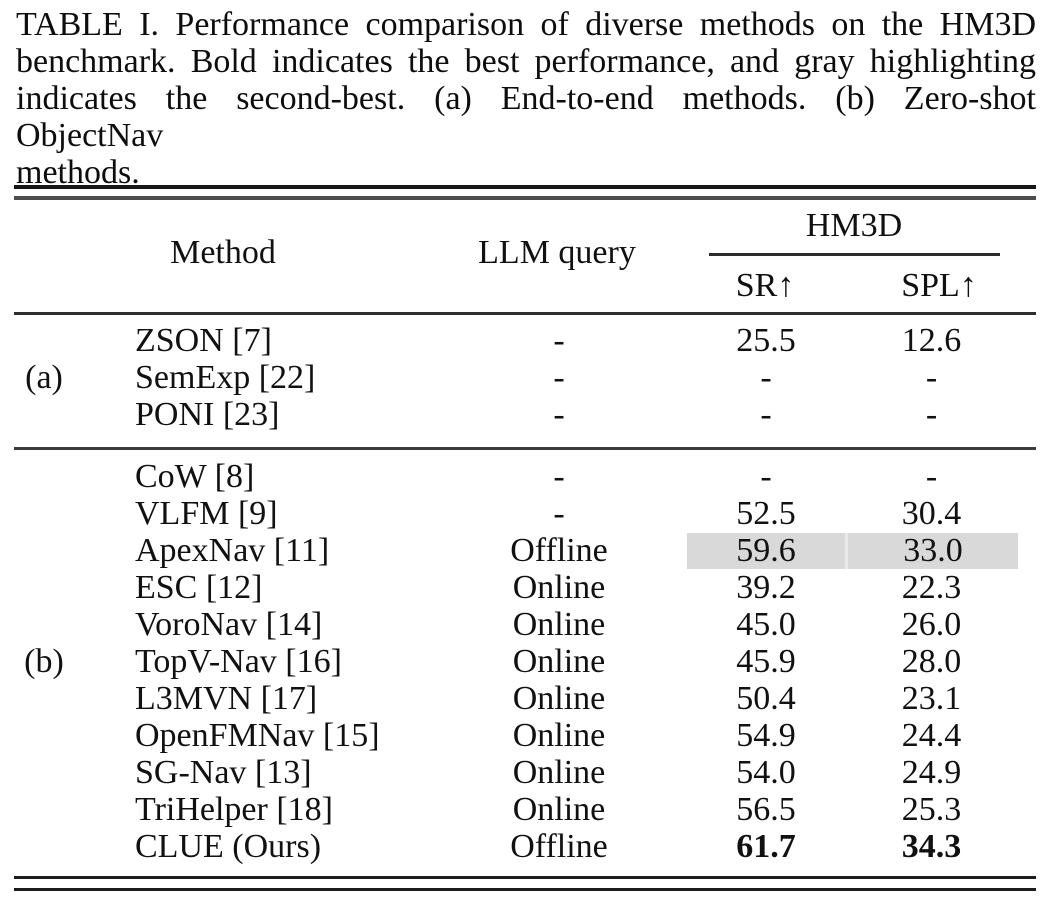 The height and width of the screenshot is (923, 1050). Describe the element at coordinates (766, 772) in the screenshot. I see `sr-cell: 54.0` at that location.